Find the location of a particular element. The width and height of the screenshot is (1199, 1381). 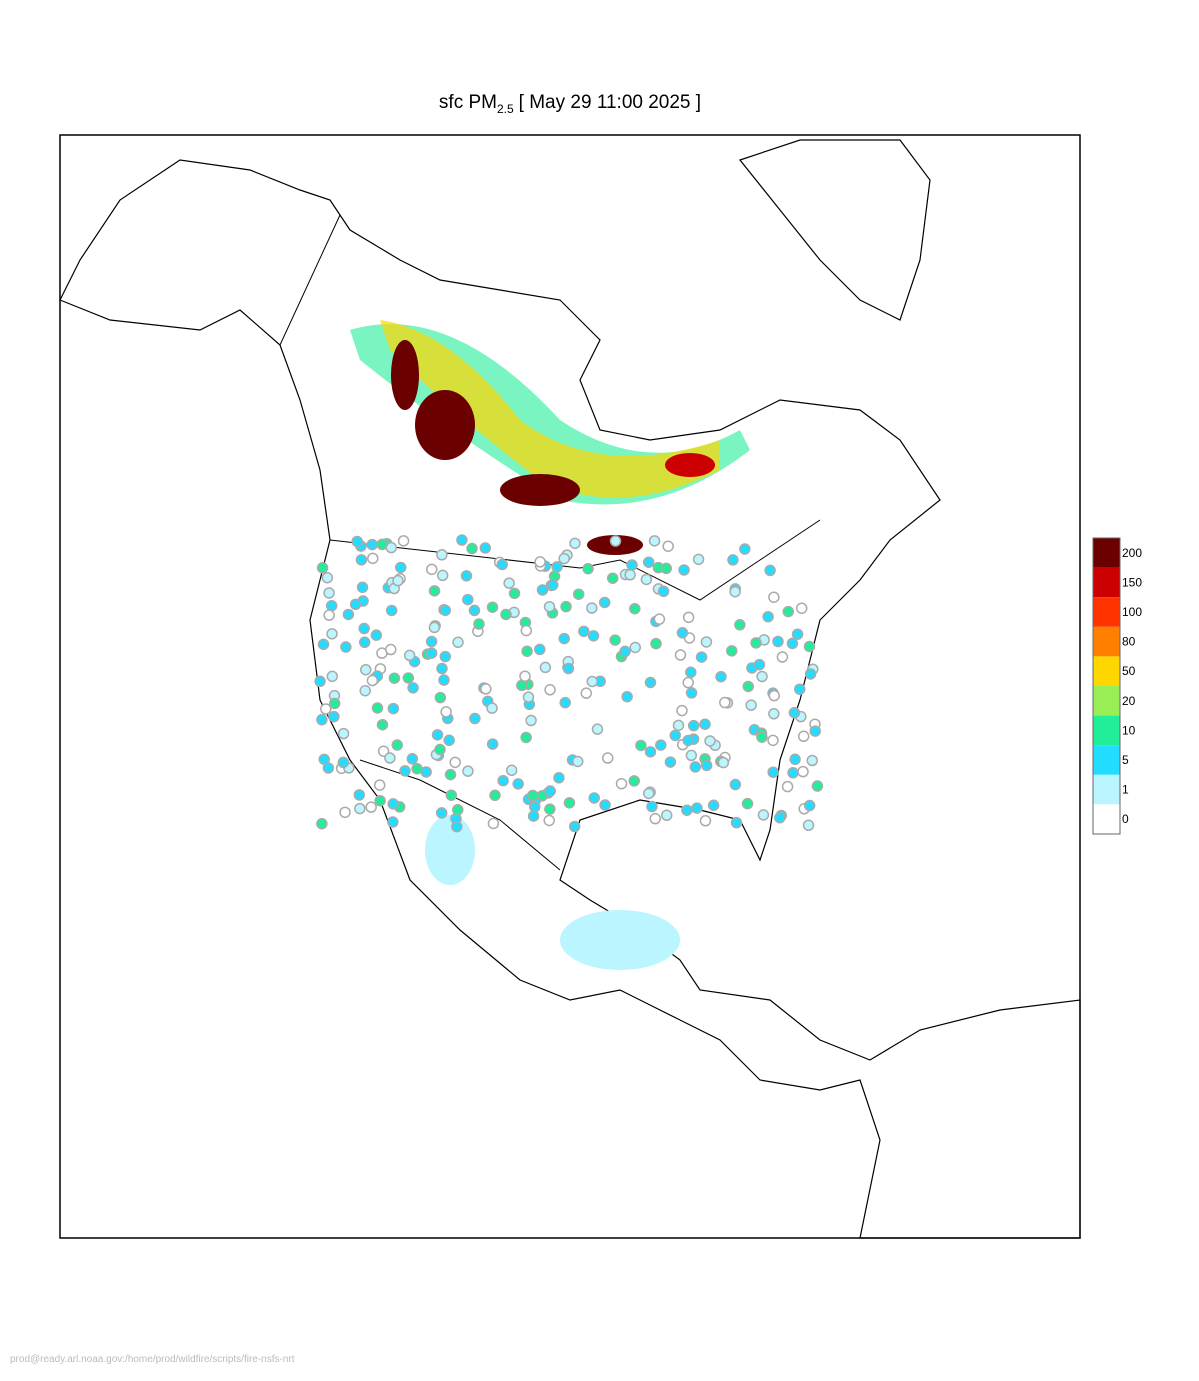

colorbar-label: 20 is located at coordinates (1129, 701).